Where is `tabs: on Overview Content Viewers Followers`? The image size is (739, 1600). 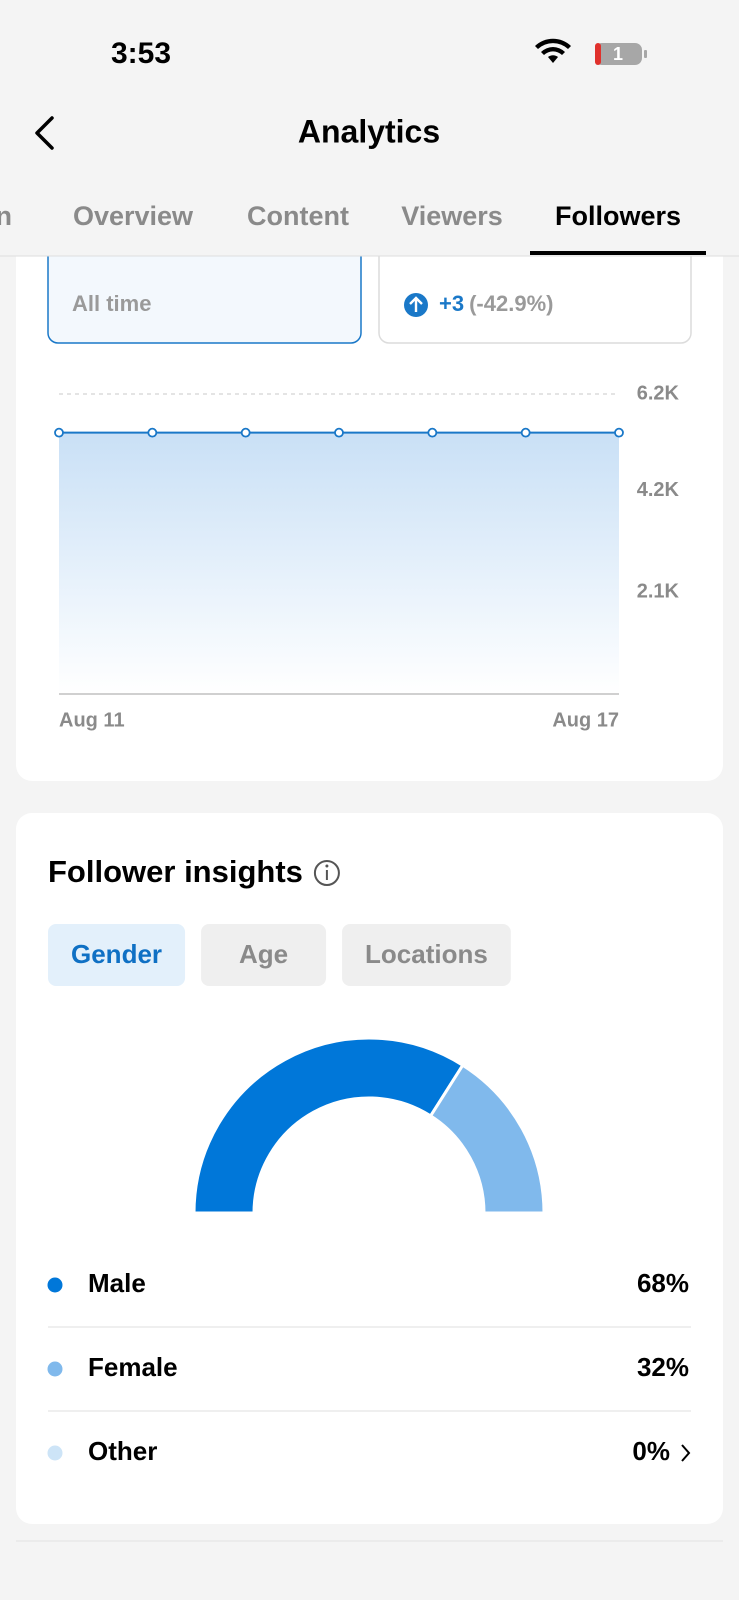
tabs: on Overview Content Viewers Followers is located at coordinates (353, 228).